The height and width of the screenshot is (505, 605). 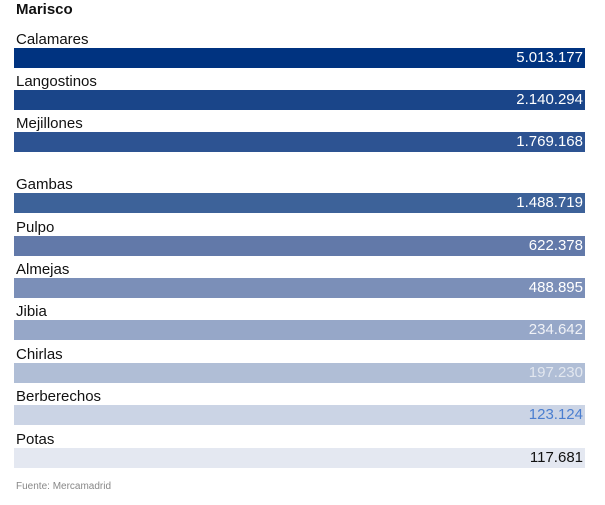 I want to click on bar: 1.488.719, so click(x=299, y=203).